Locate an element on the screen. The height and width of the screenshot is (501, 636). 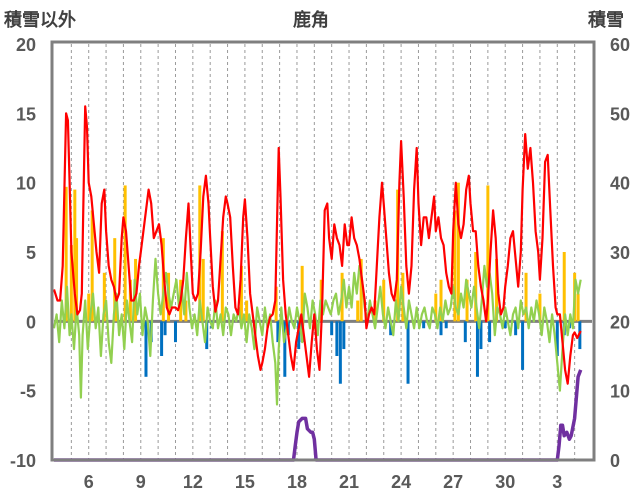
x-tick-label: 24 is located at coordinates (401, 482).